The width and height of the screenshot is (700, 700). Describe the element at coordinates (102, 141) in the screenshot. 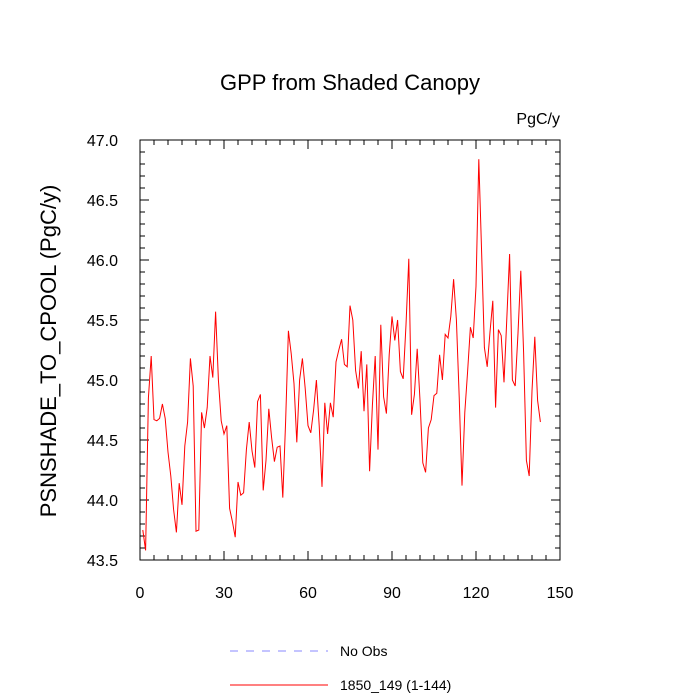

I see `y-tick-label: 47.0` at that location.